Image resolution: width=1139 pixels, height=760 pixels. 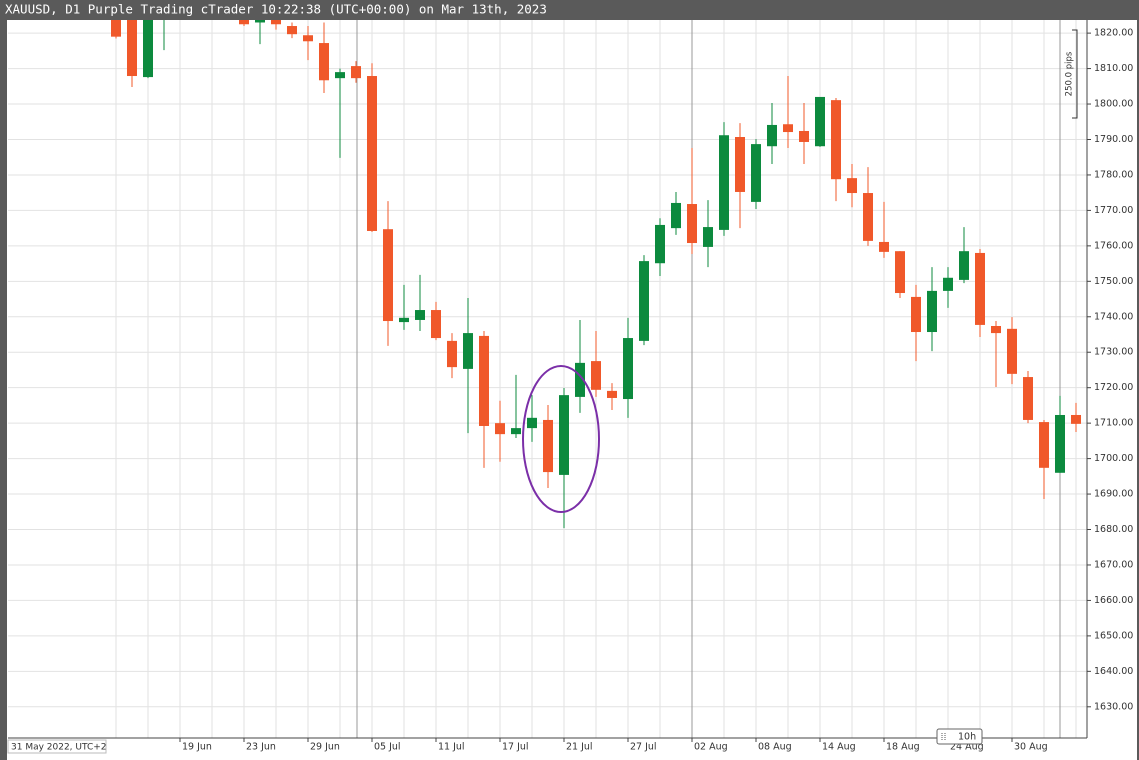 What do you see at coordinates (1113, 245) in the screenshot?
I see `y-tick-label: 1760.00` at bounding box center [1113, 245].